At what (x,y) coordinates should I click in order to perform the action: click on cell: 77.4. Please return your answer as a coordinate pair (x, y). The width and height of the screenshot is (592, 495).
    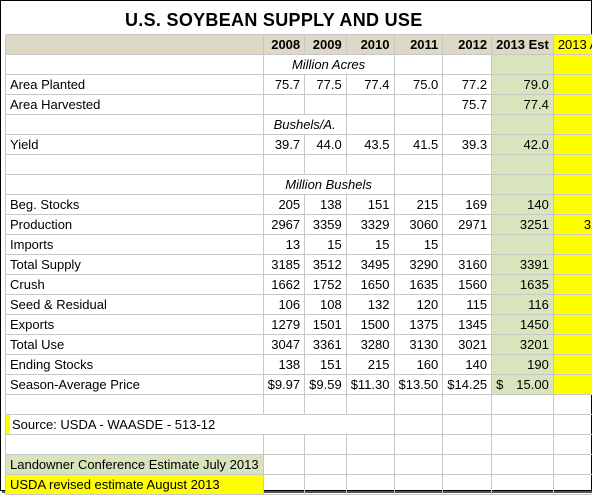
    Looking at the image, I should click on (523, 105).